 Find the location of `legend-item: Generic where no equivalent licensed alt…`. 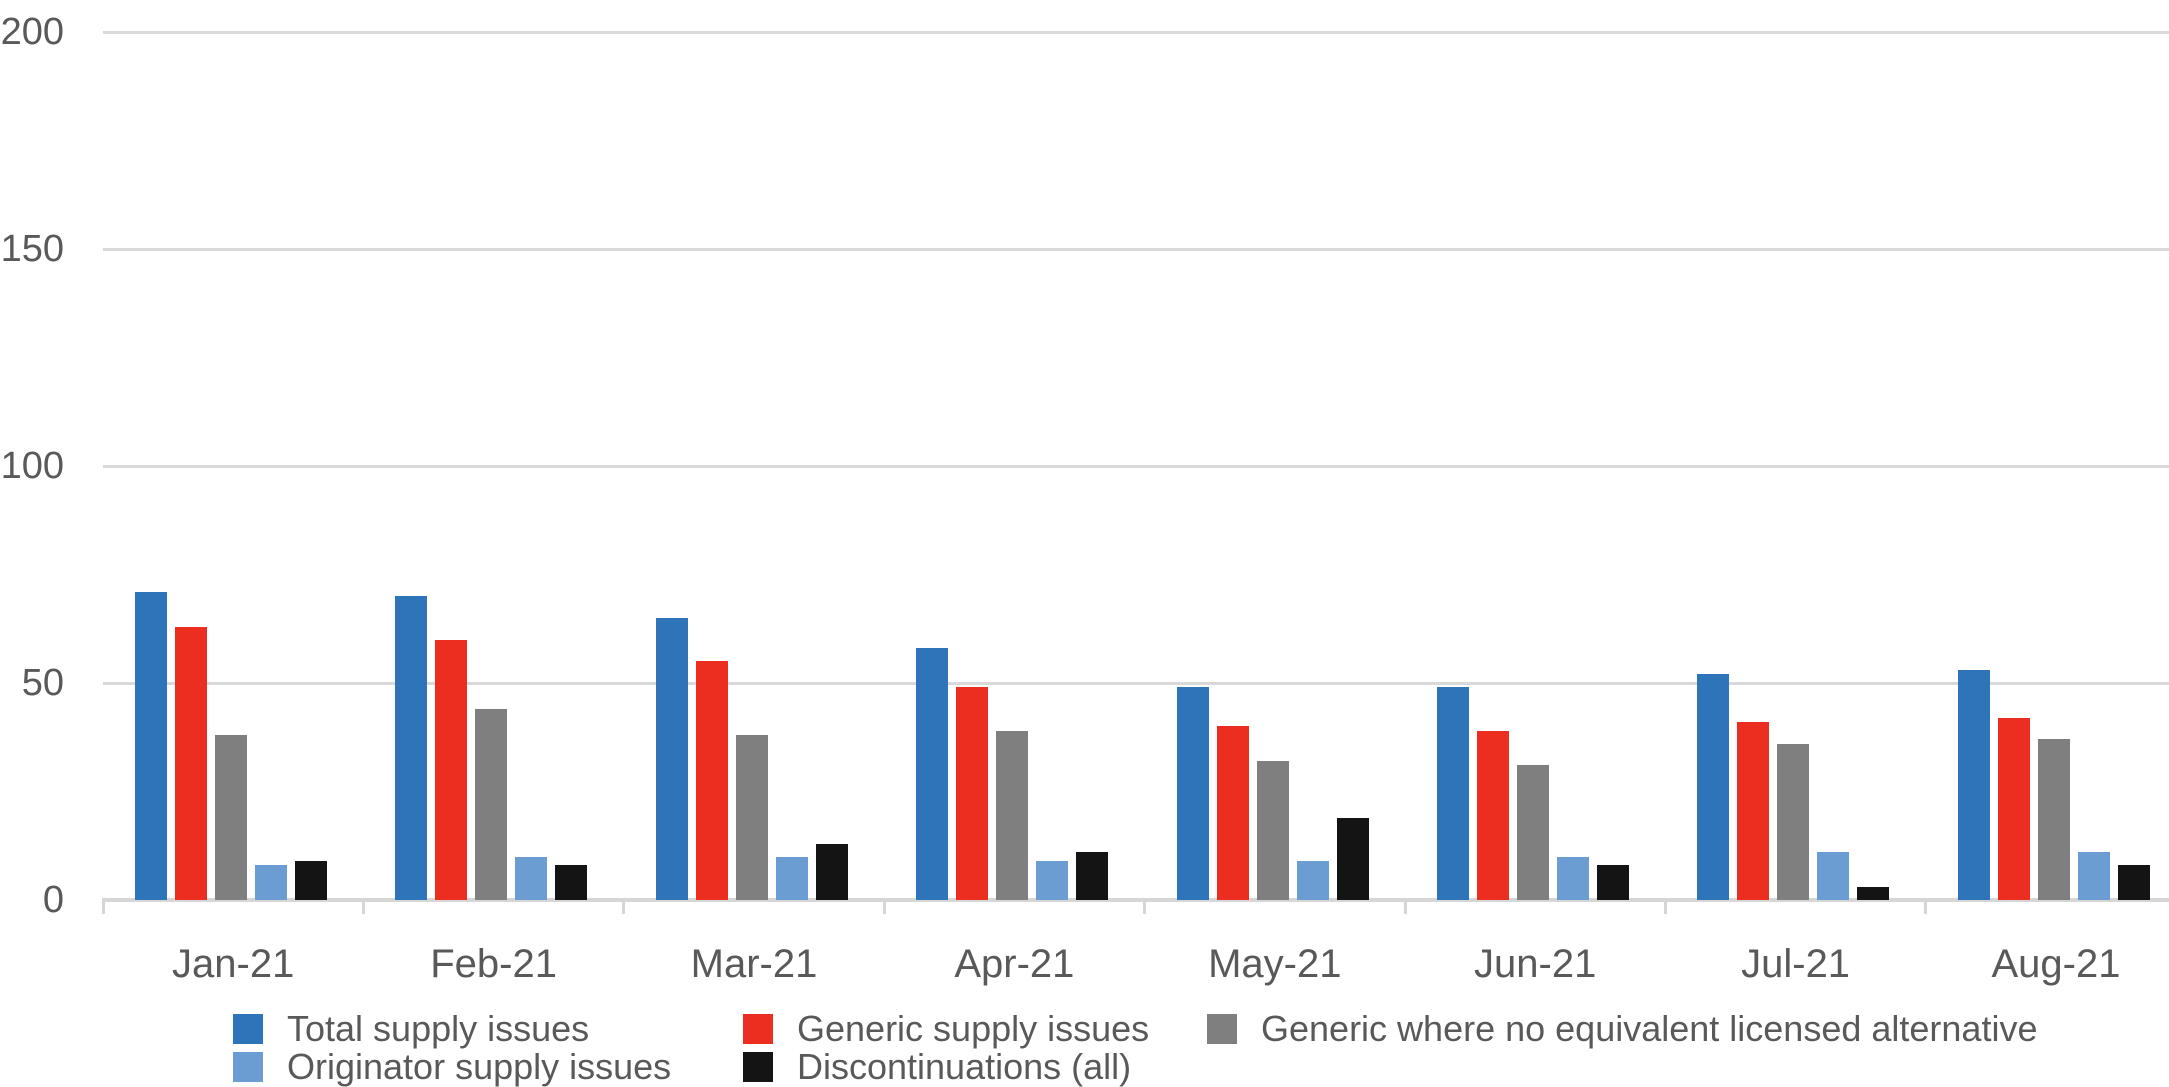

legend-item: Generic where no equivalent licensed alt… is located at coordinates (1622, 1028).